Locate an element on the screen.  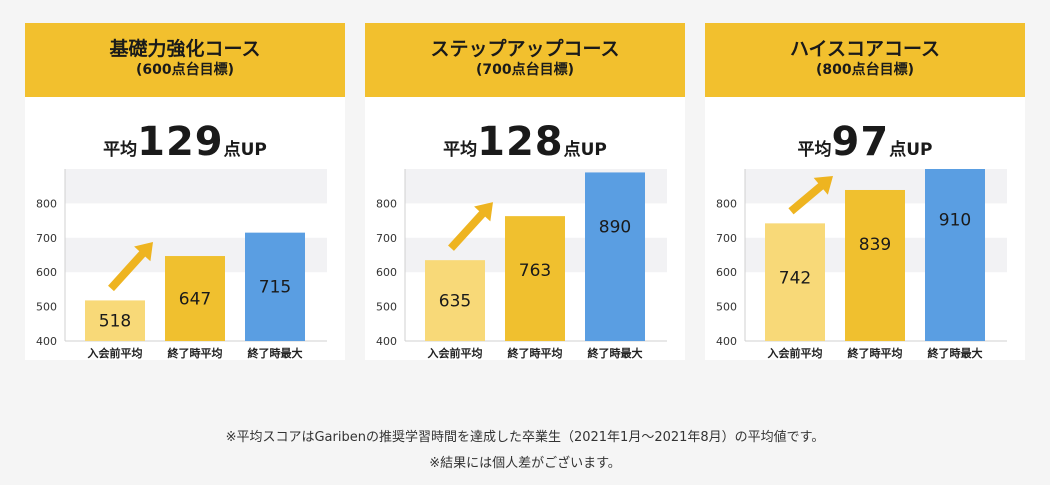
bar-value-label: 715 is located at coordinates (275, 288).